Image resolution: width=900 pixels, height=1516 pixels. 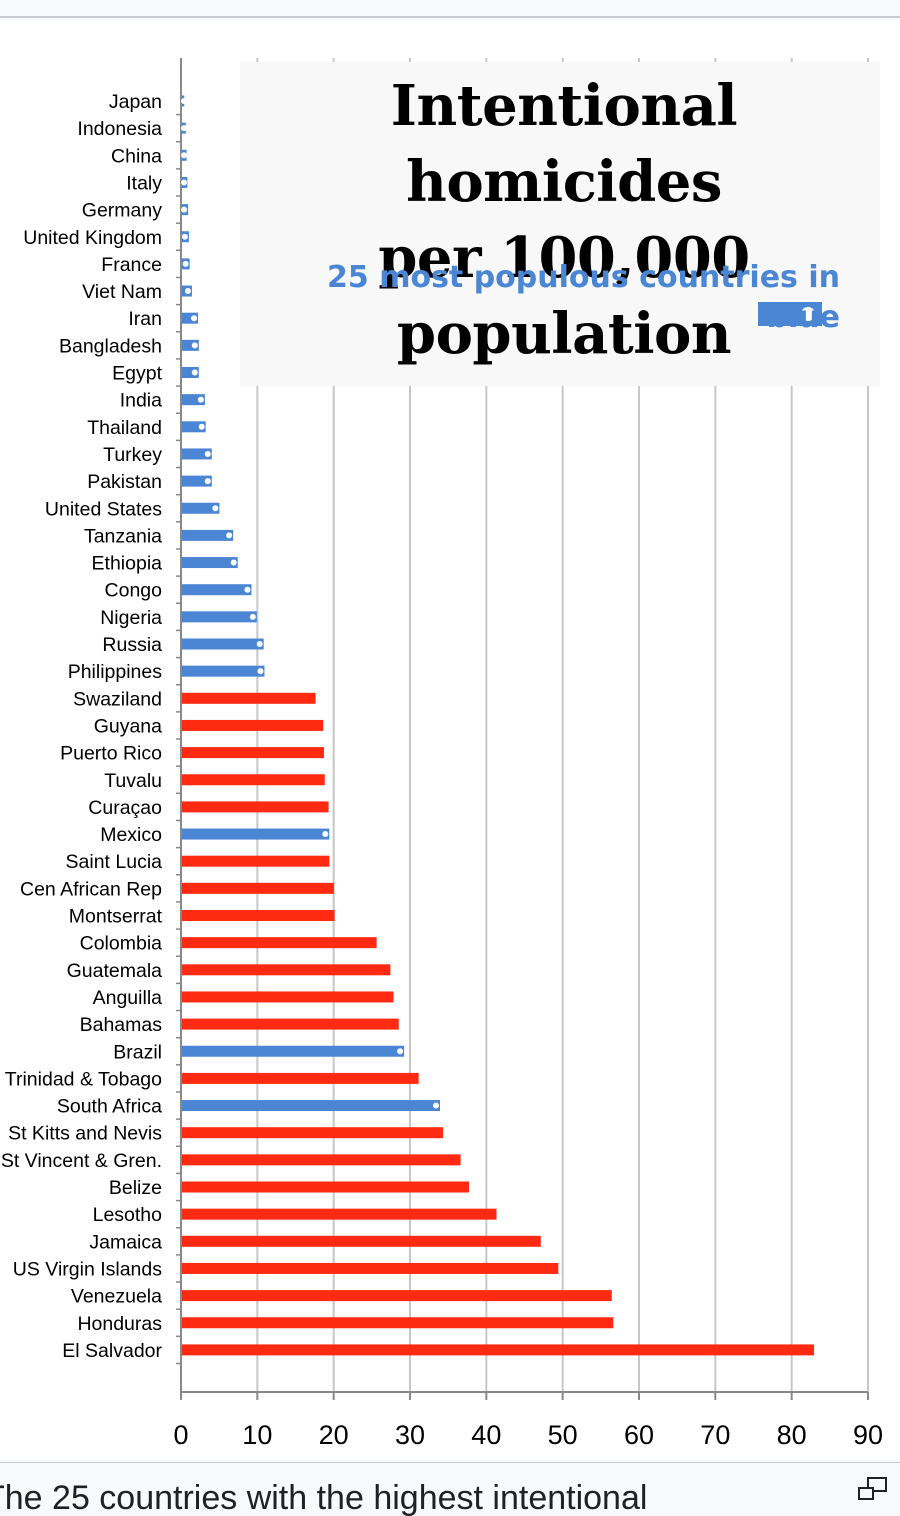 I want to click on bar-marker-brazil, so click(x=400, y=1051).